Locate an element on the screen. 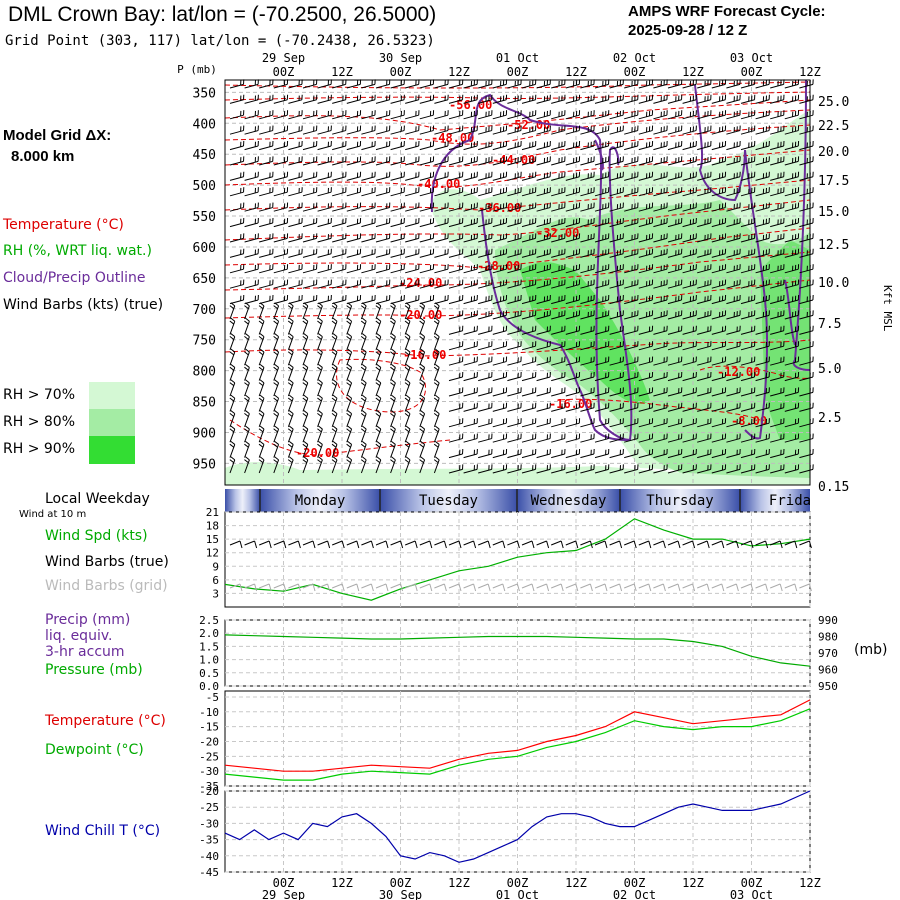 This screenshot has height=900, width=900. wind-barb-grid-feather is located at coordinates (460, 587).